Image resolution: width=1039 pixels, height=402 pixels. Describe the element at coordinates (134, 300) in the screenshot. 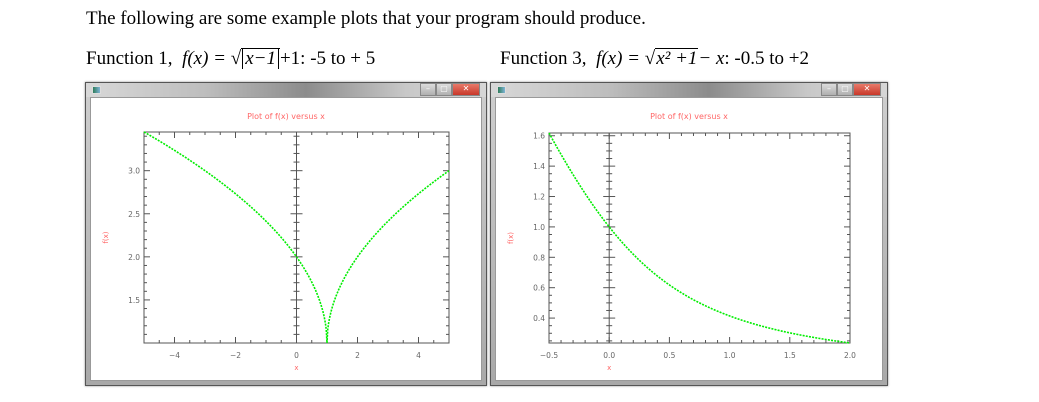

I see `y-tick-label: 1.5` at that location.